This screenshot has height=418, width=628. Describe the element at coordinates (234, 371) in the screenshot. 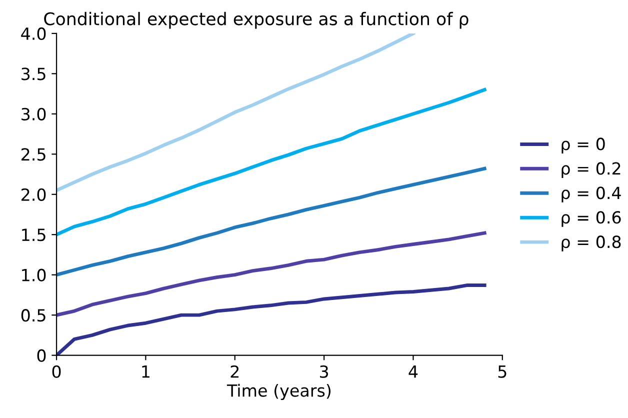

I see `x-tick-label: 2` at that location.